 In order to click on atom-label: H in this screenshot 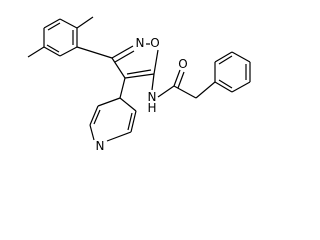, I will do `click(151, 108)`.